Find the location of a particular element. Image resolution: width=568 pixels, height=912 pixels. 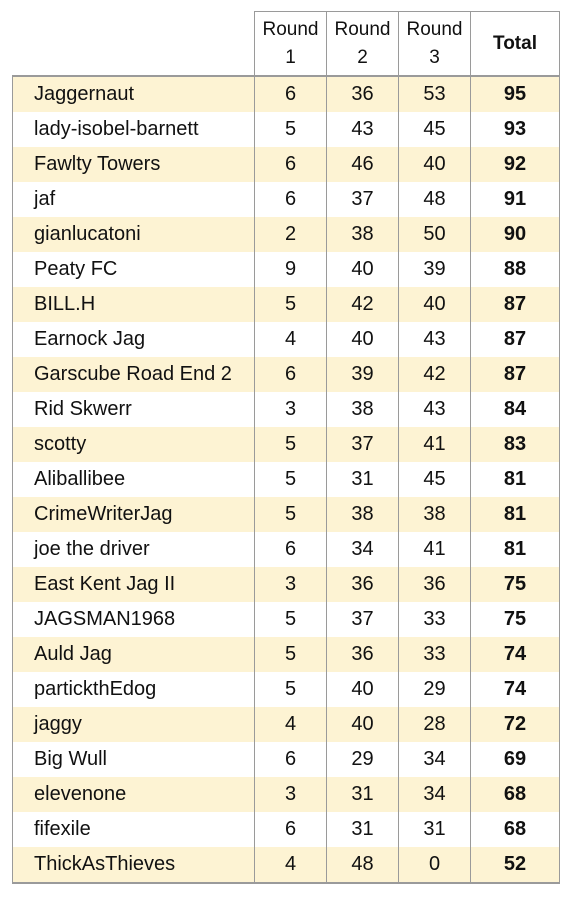

player-name-cell: elevenone is located at coordinates (133, 794).